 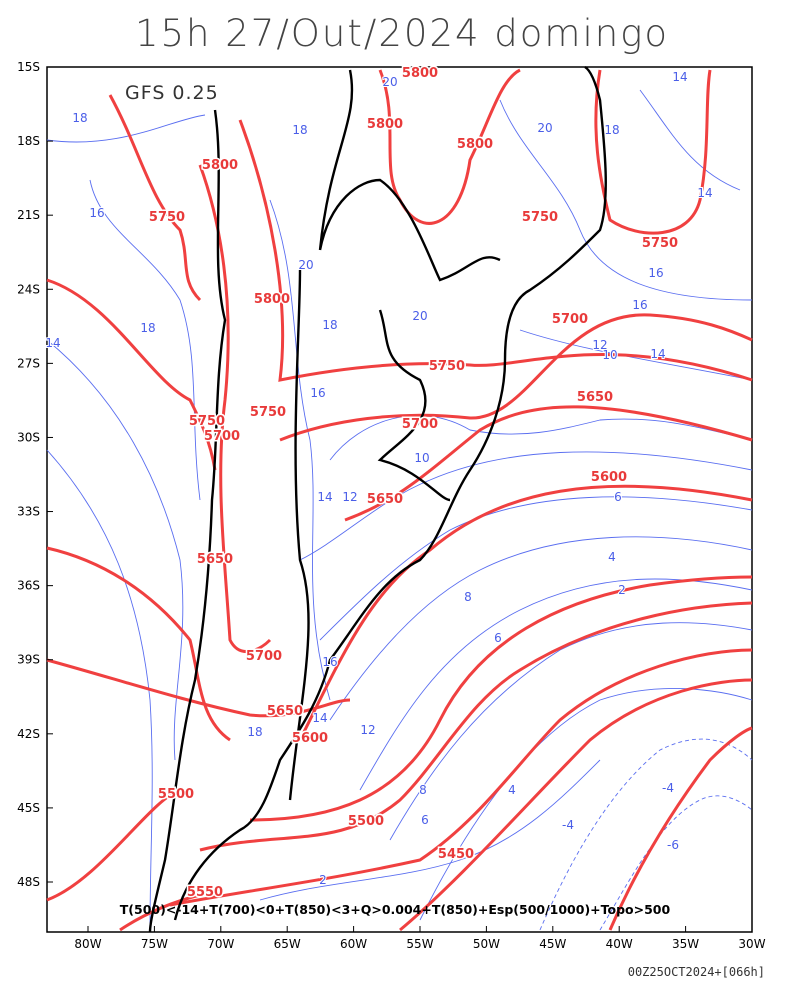 What do you see at coordinates (28, 215) in the screenshot?
I see `lat-label: 21S` at bounding box center [28, 215].